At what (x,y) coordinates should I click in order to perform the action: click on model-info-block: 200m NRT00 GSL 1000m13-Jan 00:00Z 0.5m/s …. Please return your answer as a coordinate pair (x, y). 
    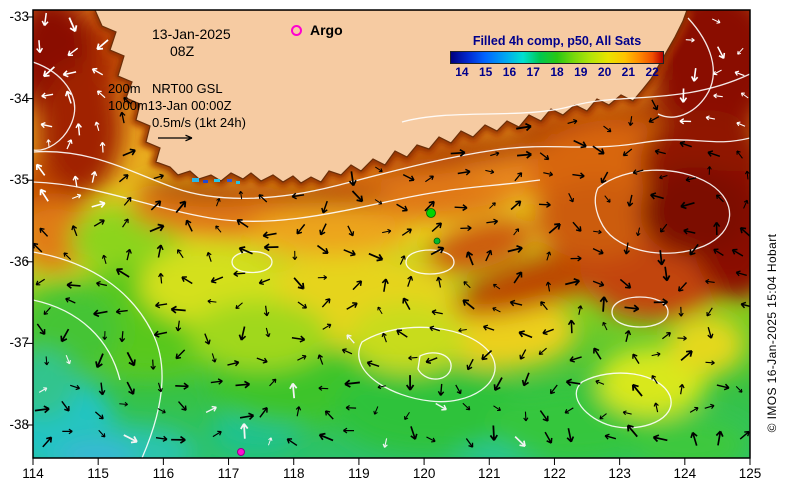
    Looking at the image, I should click on (177, 105).